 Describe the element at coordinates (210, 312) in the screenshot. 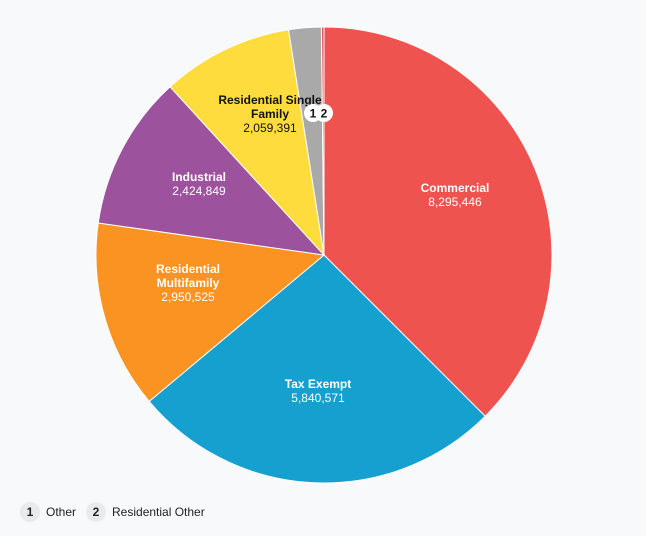

I see `pie-slice-residential-multifamily` at that location.